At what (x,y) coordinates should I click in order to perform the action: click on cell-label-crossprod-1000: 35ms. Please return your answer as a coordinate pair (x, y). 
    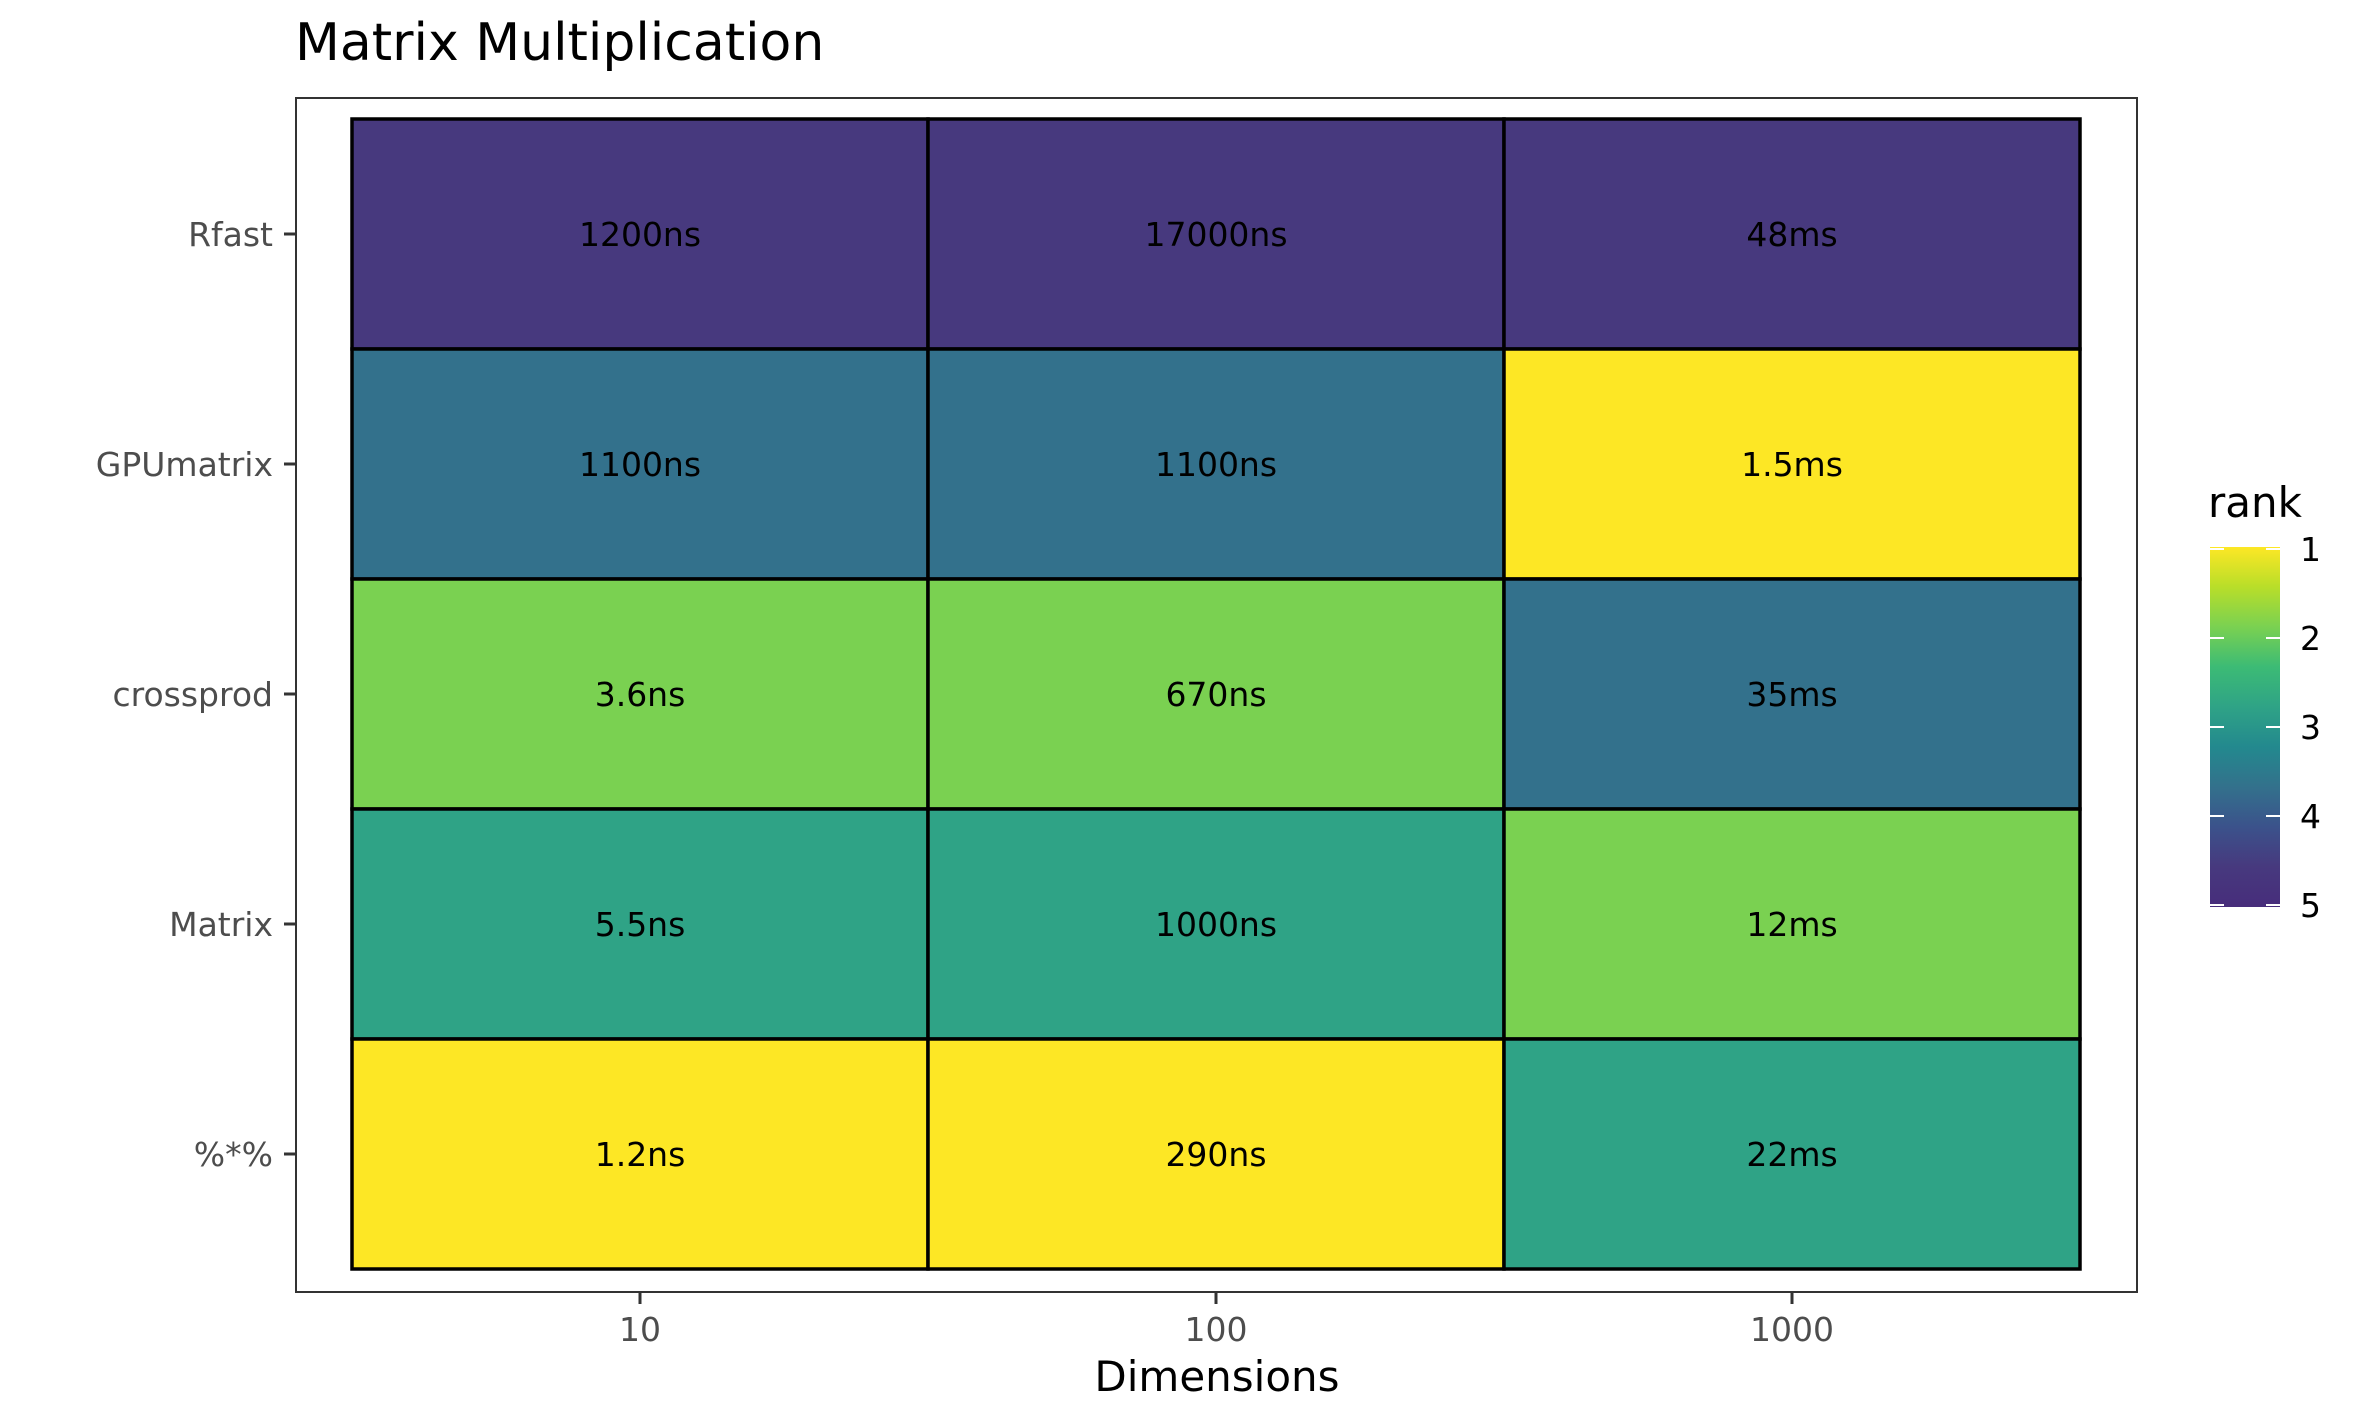
    Looking at the image, I should click on (1791, 694).